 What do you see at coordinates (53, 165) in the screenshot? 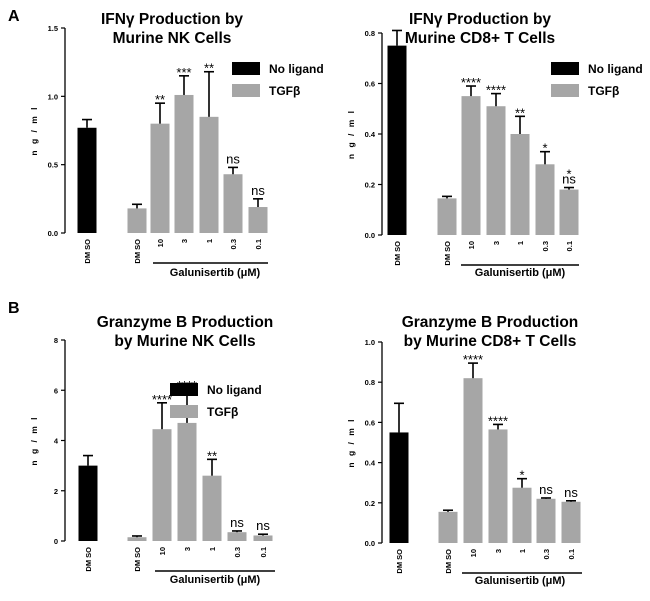
I see `y-tick-label: 0.5` at bounding box center [53, 165].